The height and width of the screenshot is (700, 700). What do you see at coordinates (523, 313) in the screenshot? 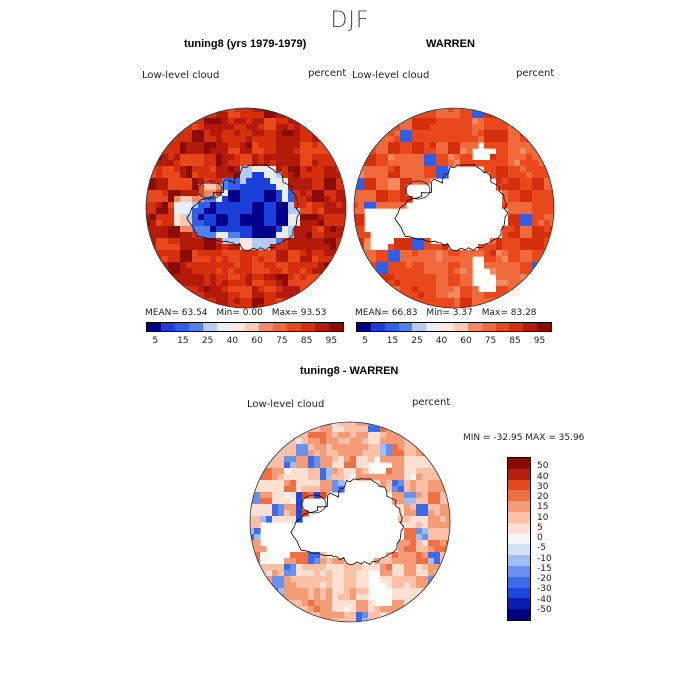
I see `panel2-max-value: 83.28` at bounding box center [523, 313].